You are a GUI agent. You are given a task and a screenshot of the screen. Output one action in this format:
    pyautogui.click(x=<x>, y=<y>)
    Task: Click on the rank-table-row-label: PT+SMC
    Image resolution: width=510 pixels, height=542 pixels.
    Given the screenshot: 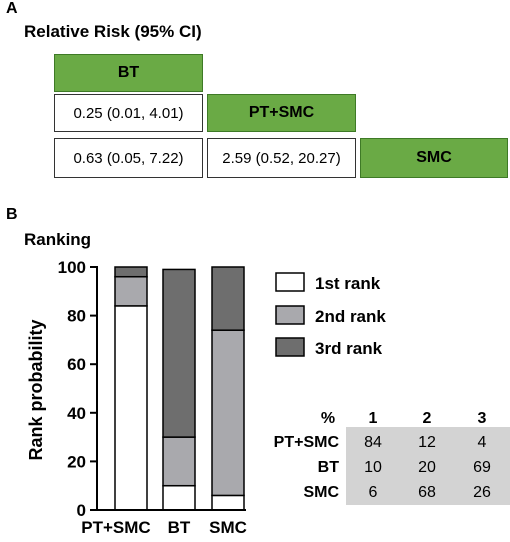 What is the action you would take?
    pyautogui.click(x=307, y=442)
    